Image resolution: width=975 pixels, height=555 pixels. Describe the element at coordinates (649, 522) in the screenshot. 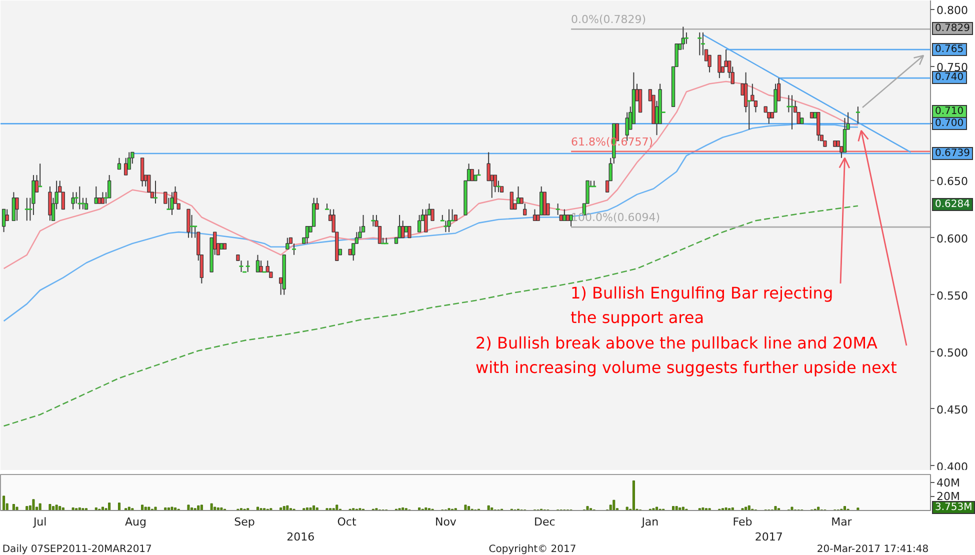

I see `x-tick-label: Jan` at that location.